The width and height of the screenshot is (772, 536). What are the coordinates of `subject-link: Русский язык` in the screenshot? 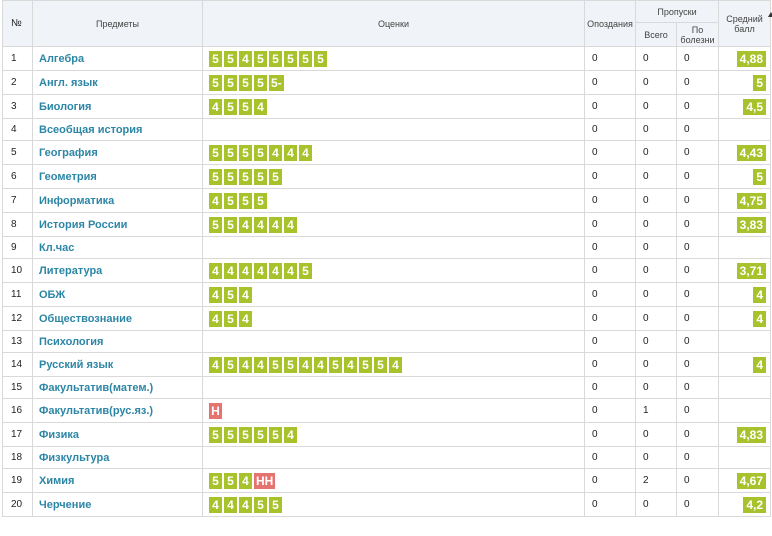 It's located at (117, 364).